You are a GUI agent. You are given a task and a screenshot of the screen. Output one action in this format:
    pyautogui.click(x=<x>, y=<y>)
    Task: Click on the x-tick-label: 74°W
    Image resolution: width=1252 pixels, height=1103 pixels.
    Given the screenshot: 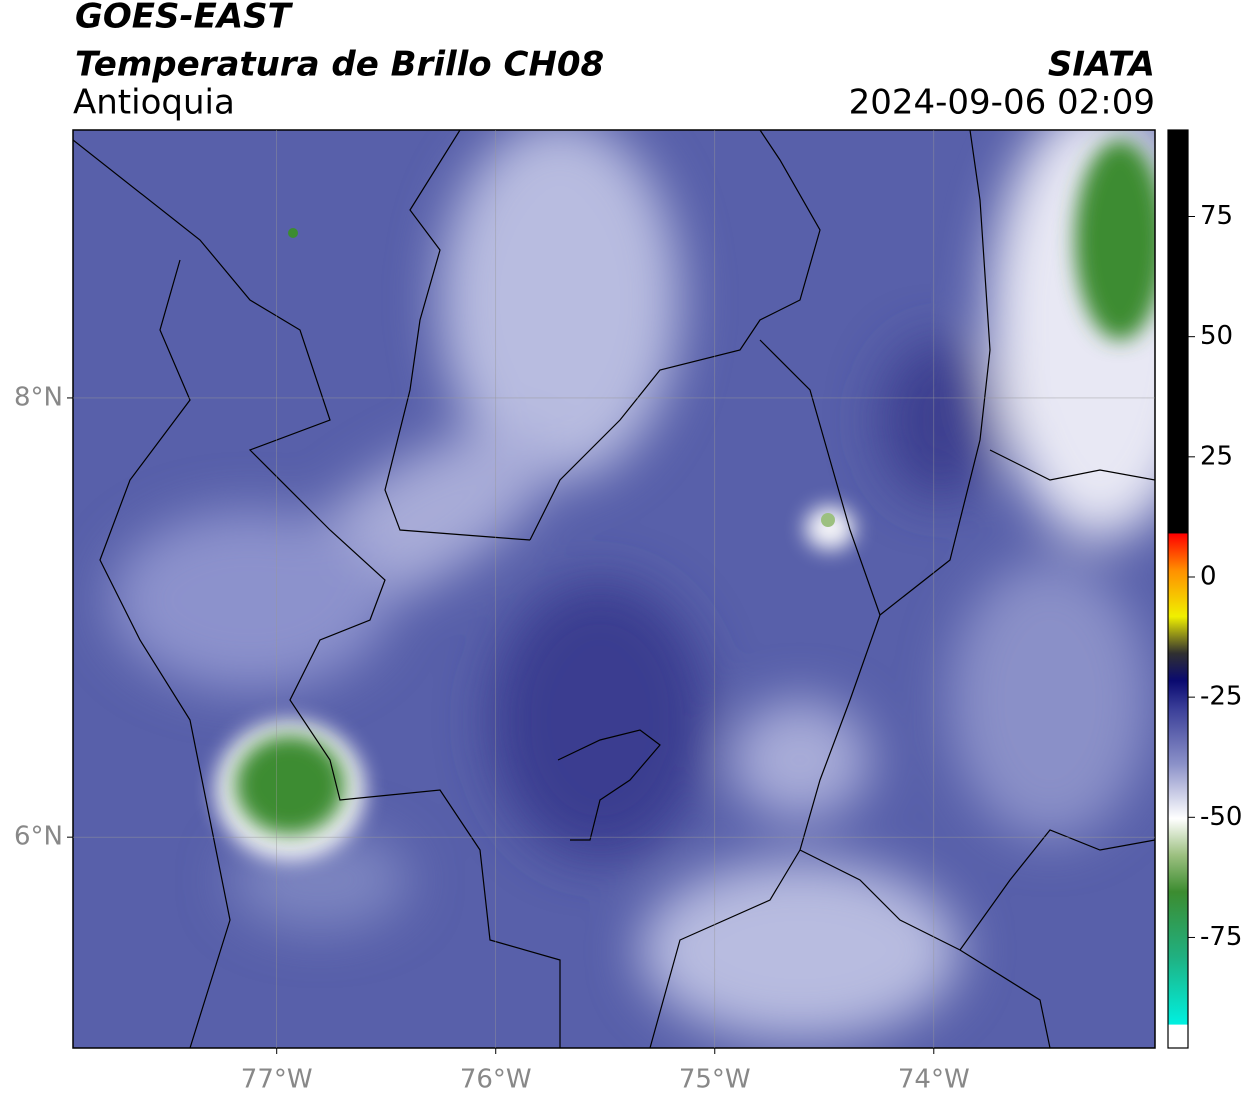 What is the action you would take?
    pyautogui.click(x=934, y=1080)
    